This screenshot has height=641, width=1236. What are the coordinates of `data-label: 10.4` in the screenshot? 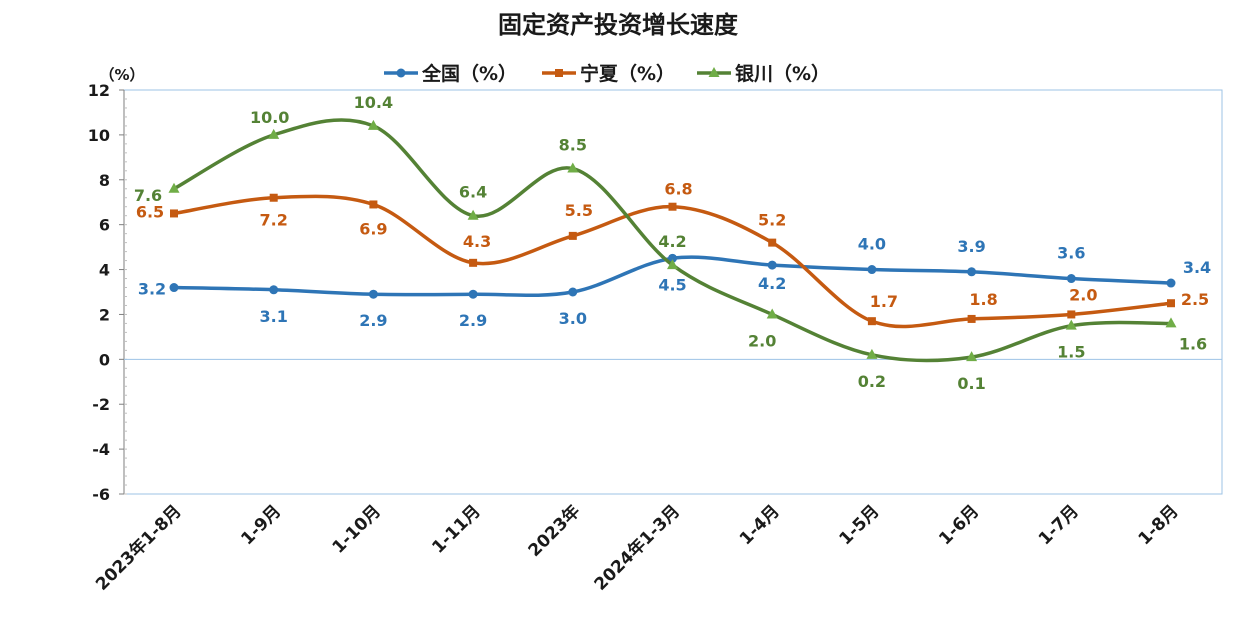 It's located at (373, 102).